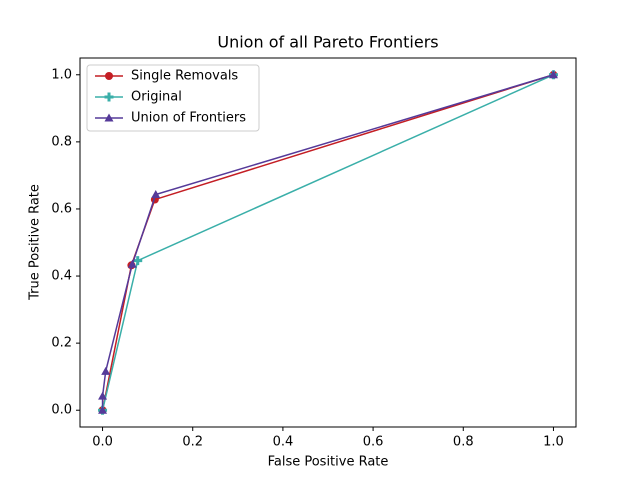 This screenshot has height=480, width=640. Describe the element at coordinates (102, 442) in the screenshot. I see `x-tick-label: 0.0` at that location.